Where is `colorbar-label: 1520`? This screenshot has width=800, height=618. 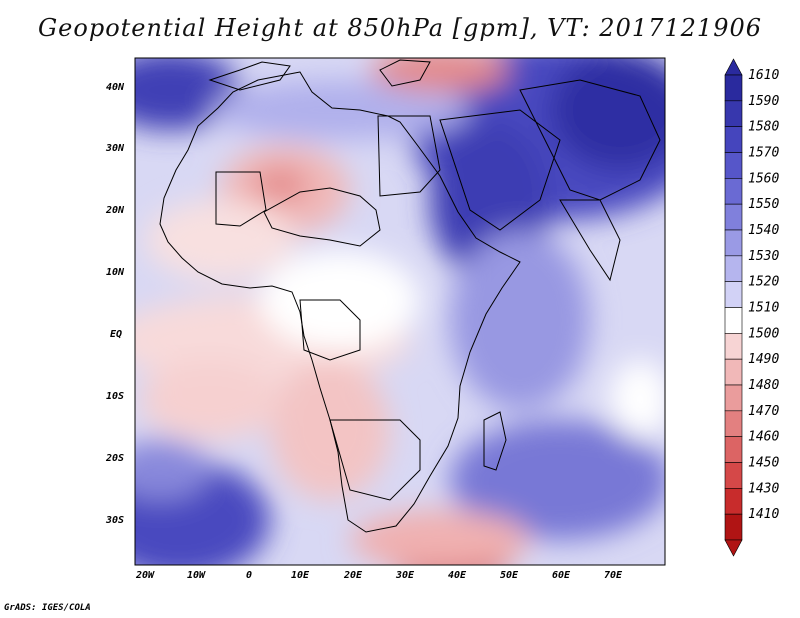 colorbar-label: 1520 is located at coordinates (763, 282).